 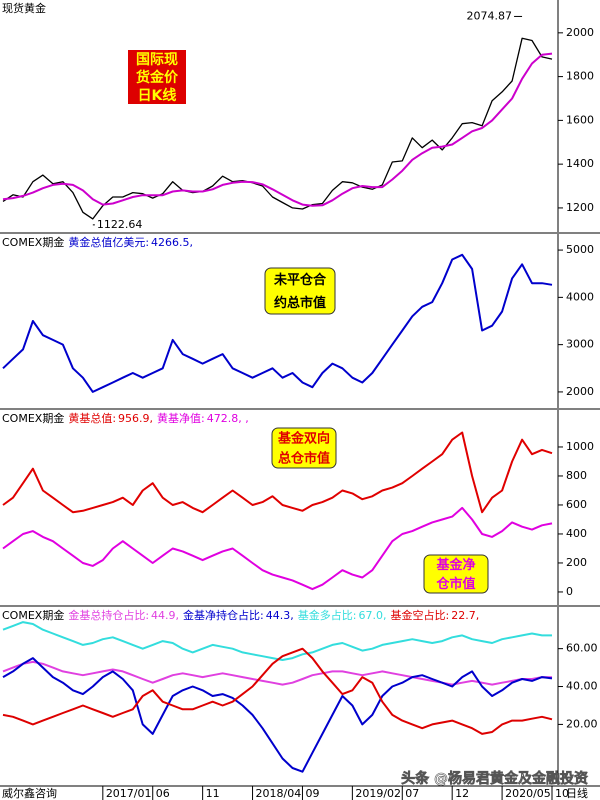 I want to click on legend-value: 4266.5,, so click(x=172, y=242).